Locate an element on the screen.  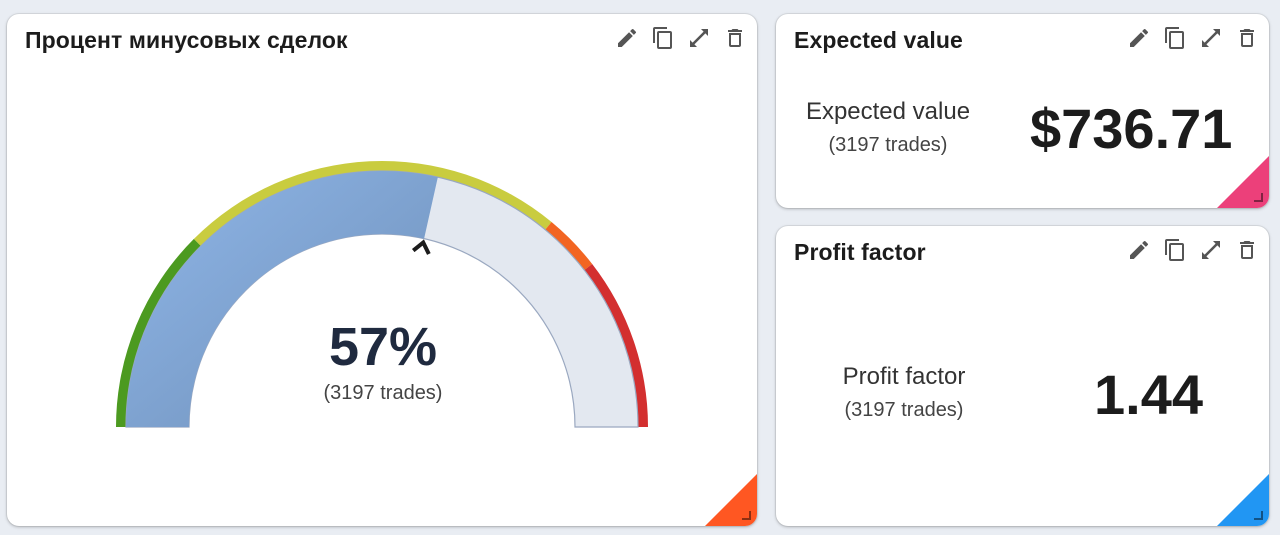
gauge-fill is located at coordinates (282, 299).